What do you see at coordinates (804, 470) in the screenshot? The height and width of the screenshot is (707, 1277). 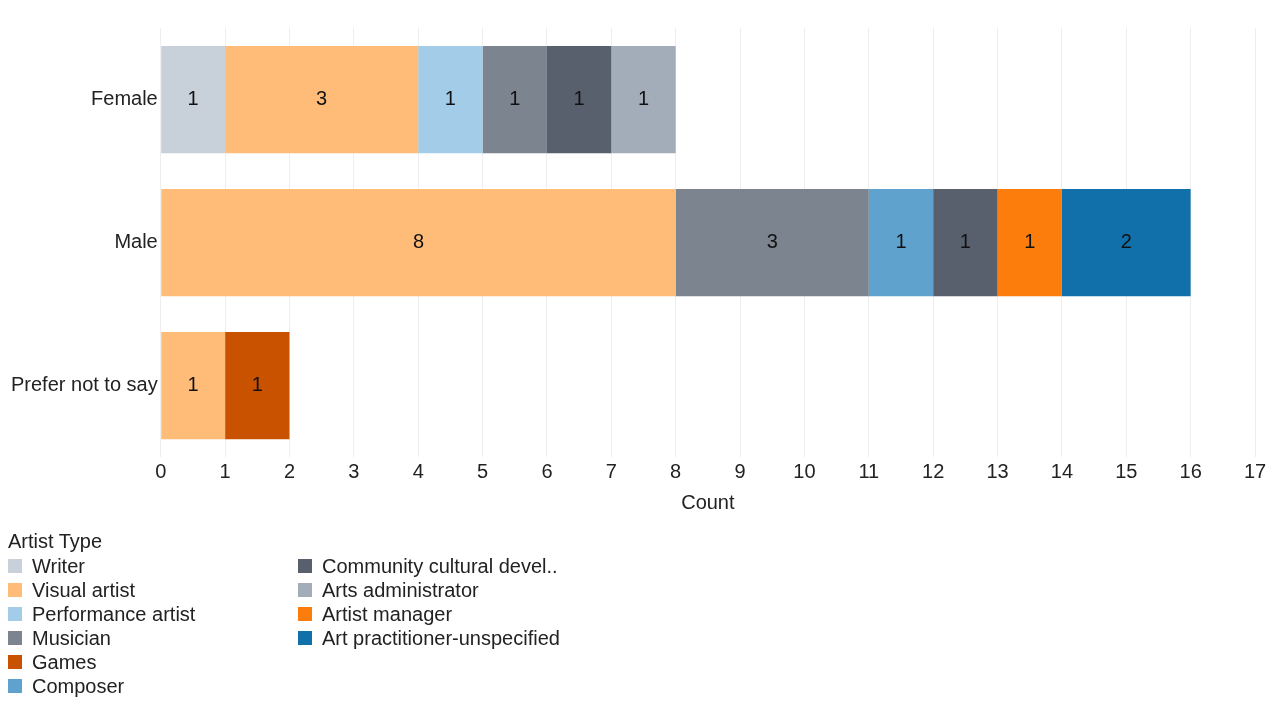 I see `x-tick-label: 10` at bounding box center [804, 470].